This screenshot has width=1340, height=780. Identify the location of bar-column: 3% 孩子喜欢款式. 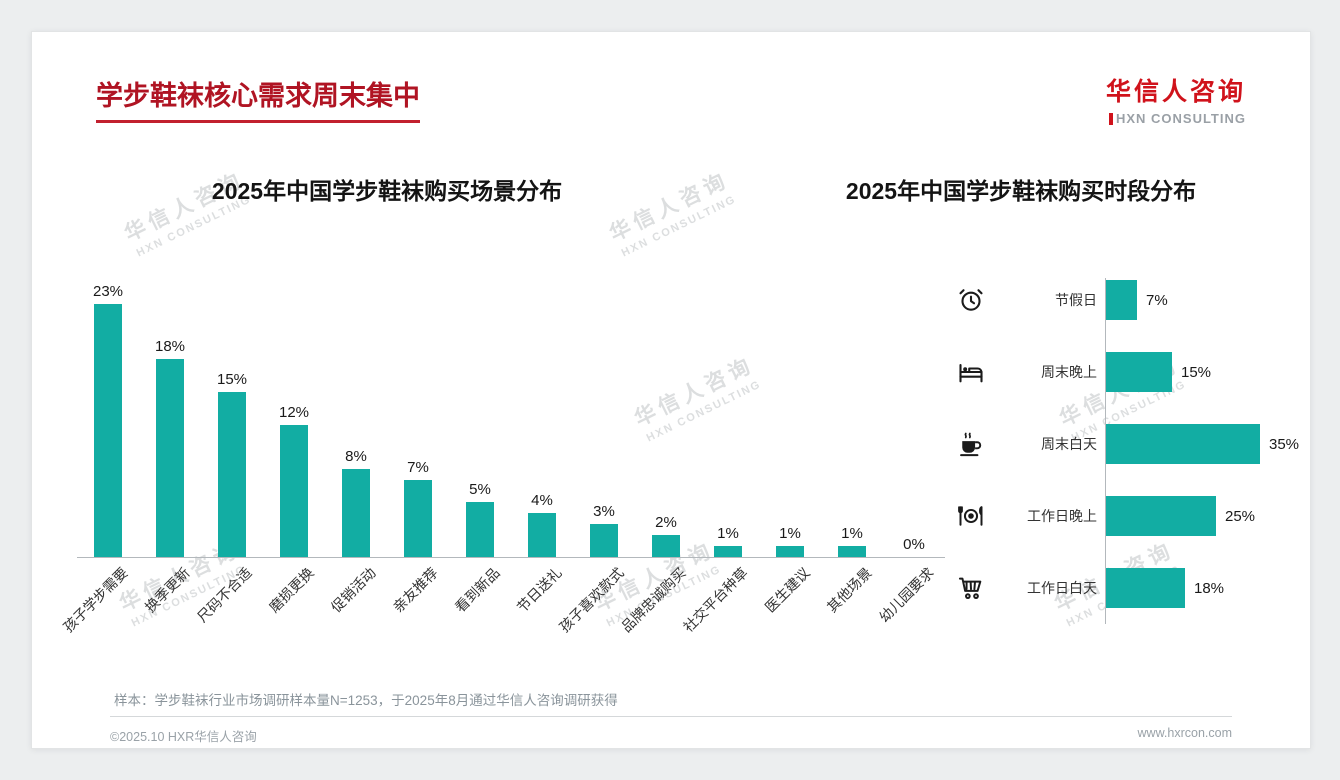
(595, 568).